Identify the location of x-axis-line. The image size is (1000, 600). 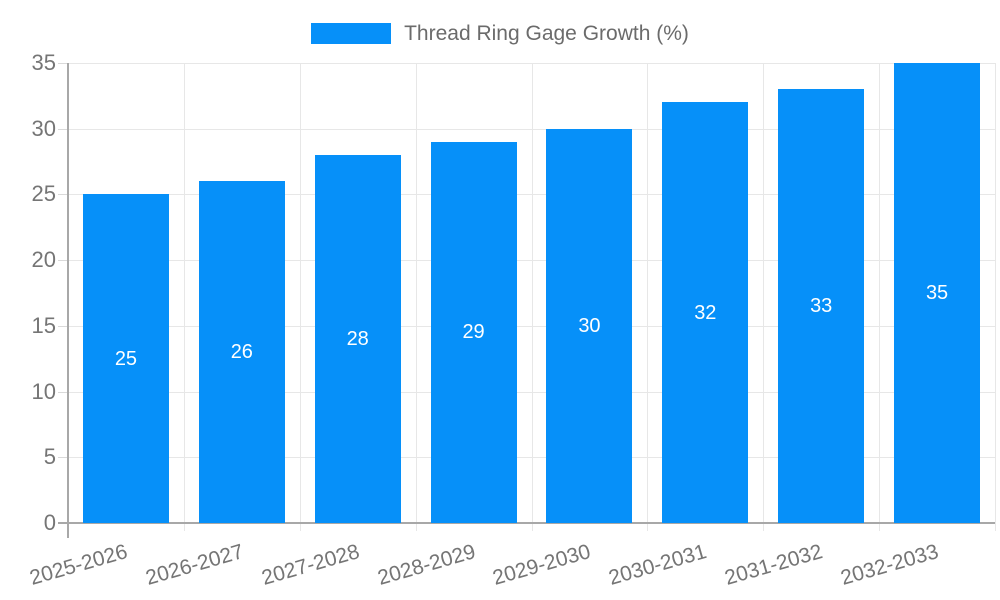
(526, 523).